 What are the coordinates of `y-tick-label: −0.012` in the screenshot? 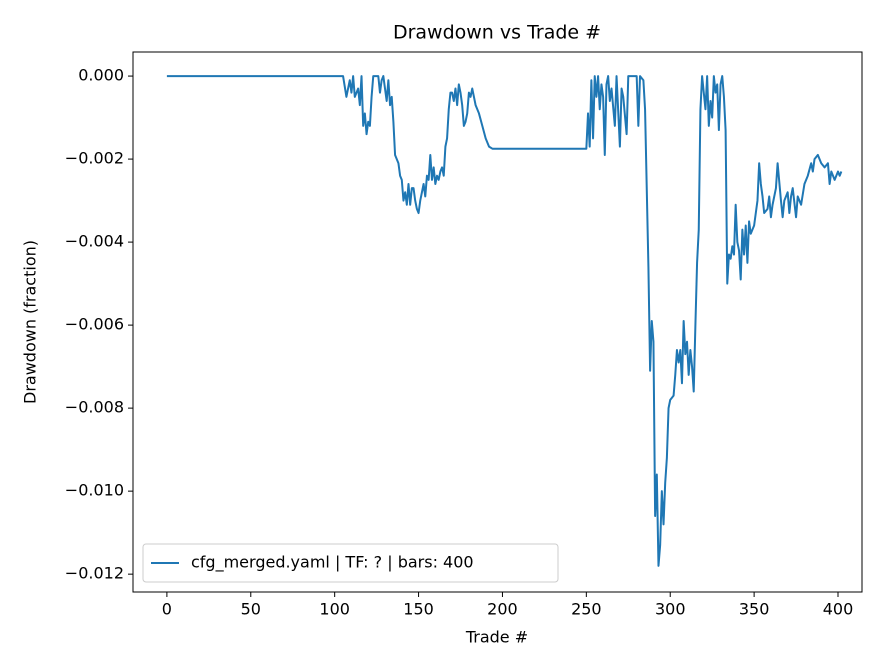 It's located at (94, 573).